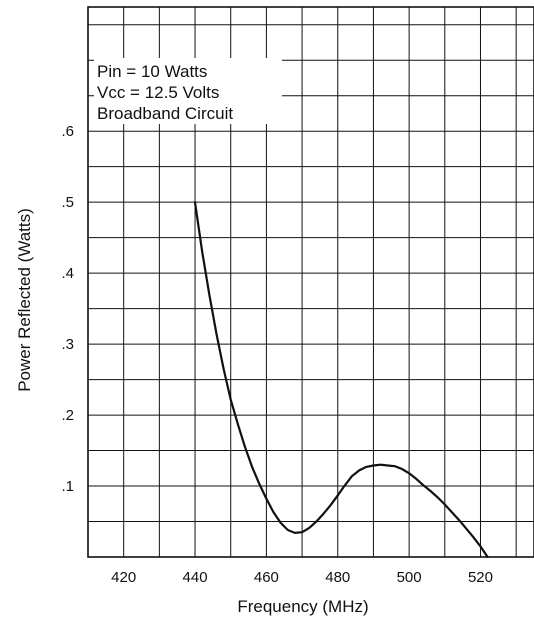 The width and height of the screenshot is (534, 623). Describe the element at coordinates (67, 273) in the screenshot. I see `y-tick-label: .4` at that location.